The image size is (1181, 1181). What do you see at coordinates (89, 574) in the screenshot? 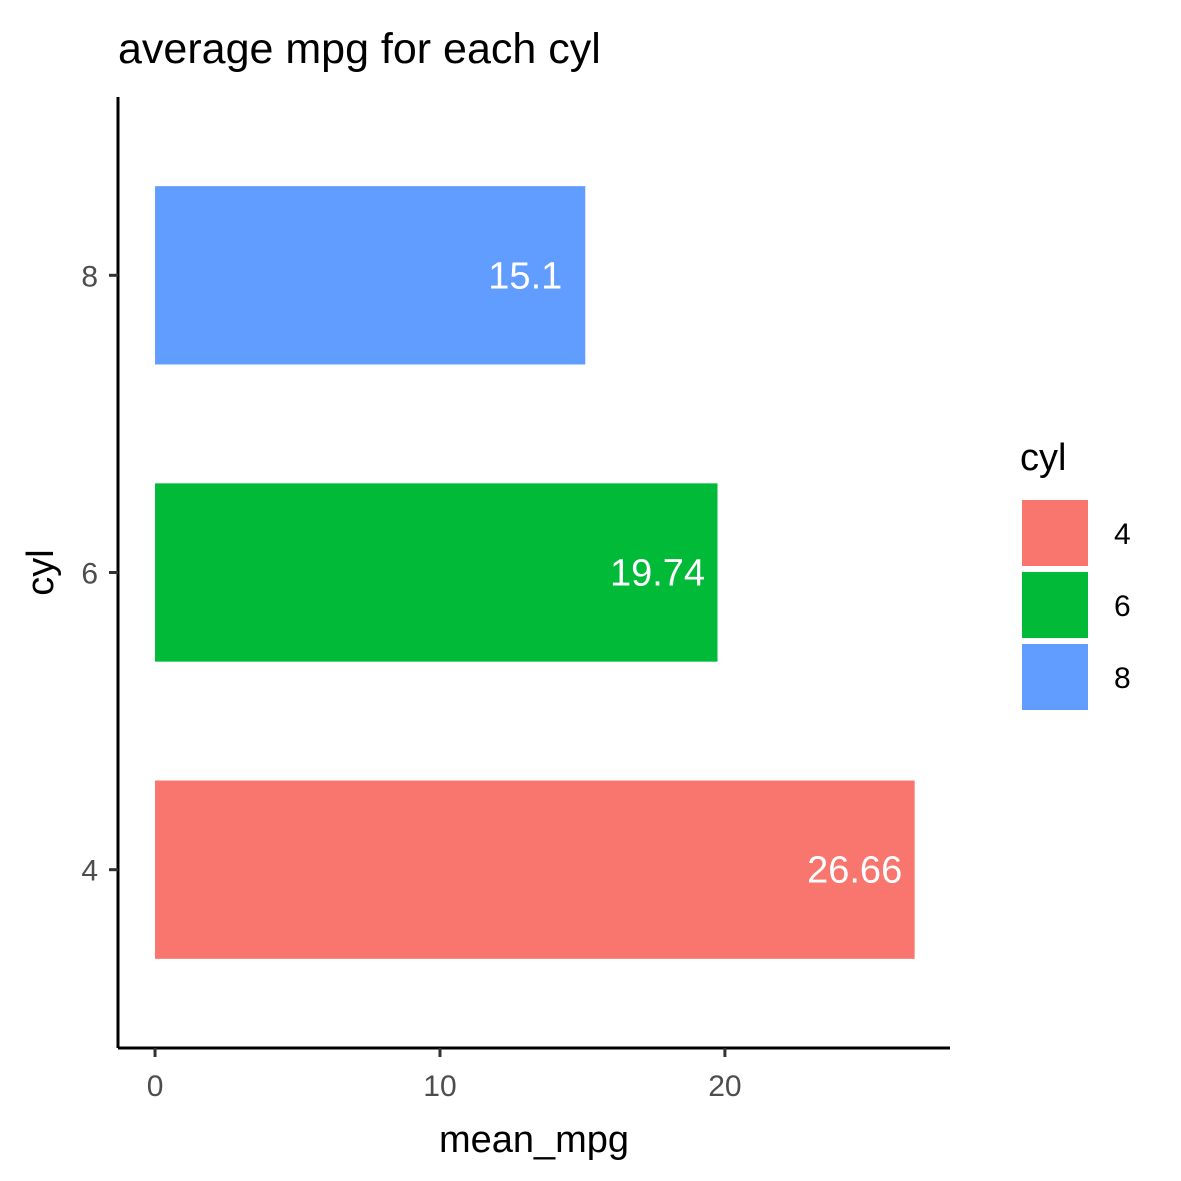
I see `y-tick-label-6: 6` at bounding box center [89, 574].